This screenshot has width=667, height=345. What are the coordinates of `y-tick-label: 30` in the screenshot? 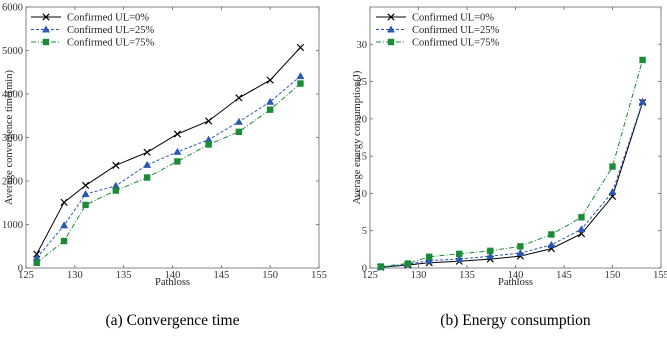 It's located at (362, 45).